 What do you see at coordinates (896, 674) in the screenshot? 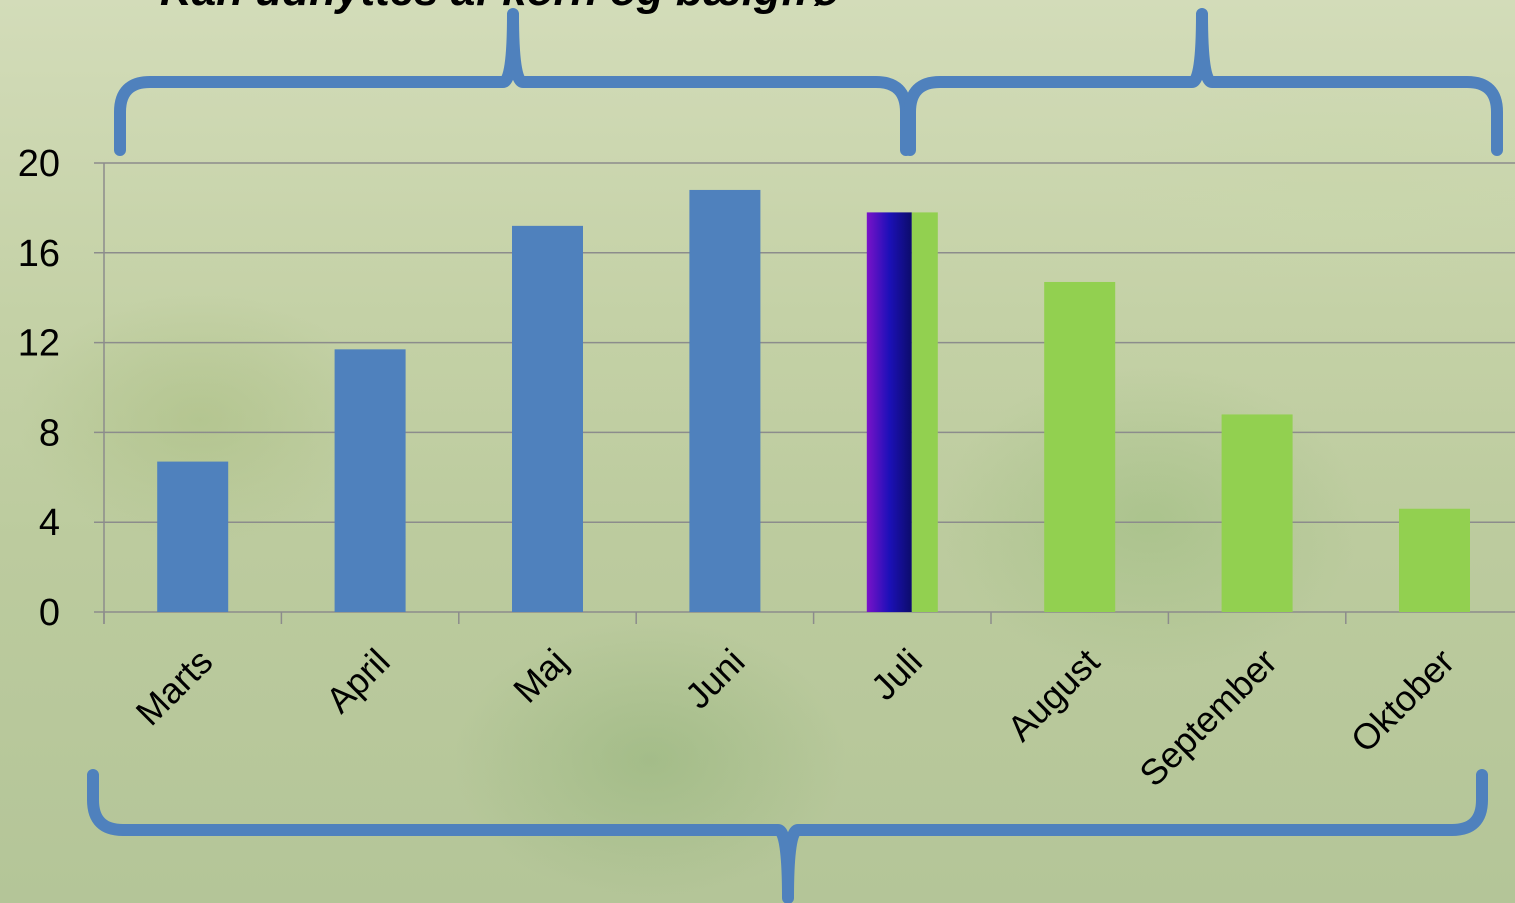
I see `x-label-juli: Juli` at bounding box center [896, 674].